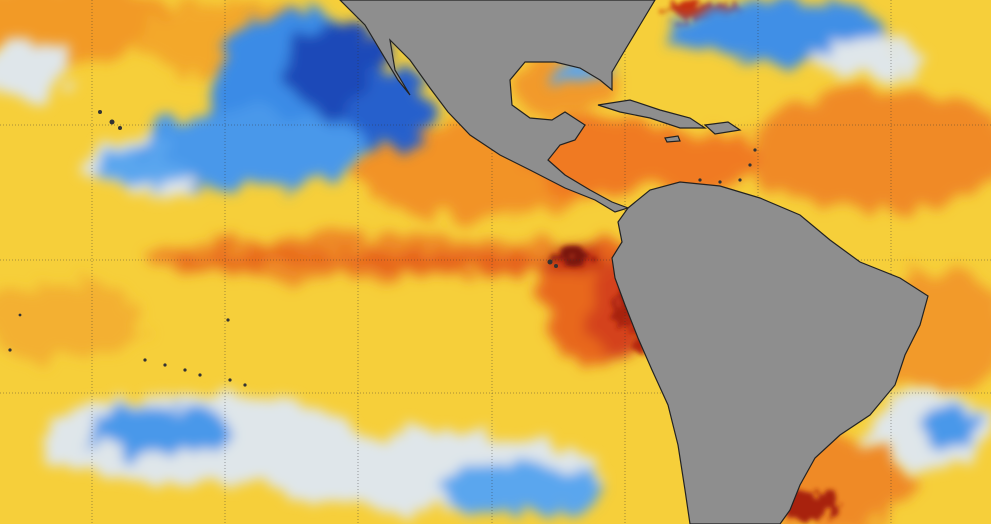 This screenshot has height=524, width=991. I want to click on hispaniola, so click(722, 128).